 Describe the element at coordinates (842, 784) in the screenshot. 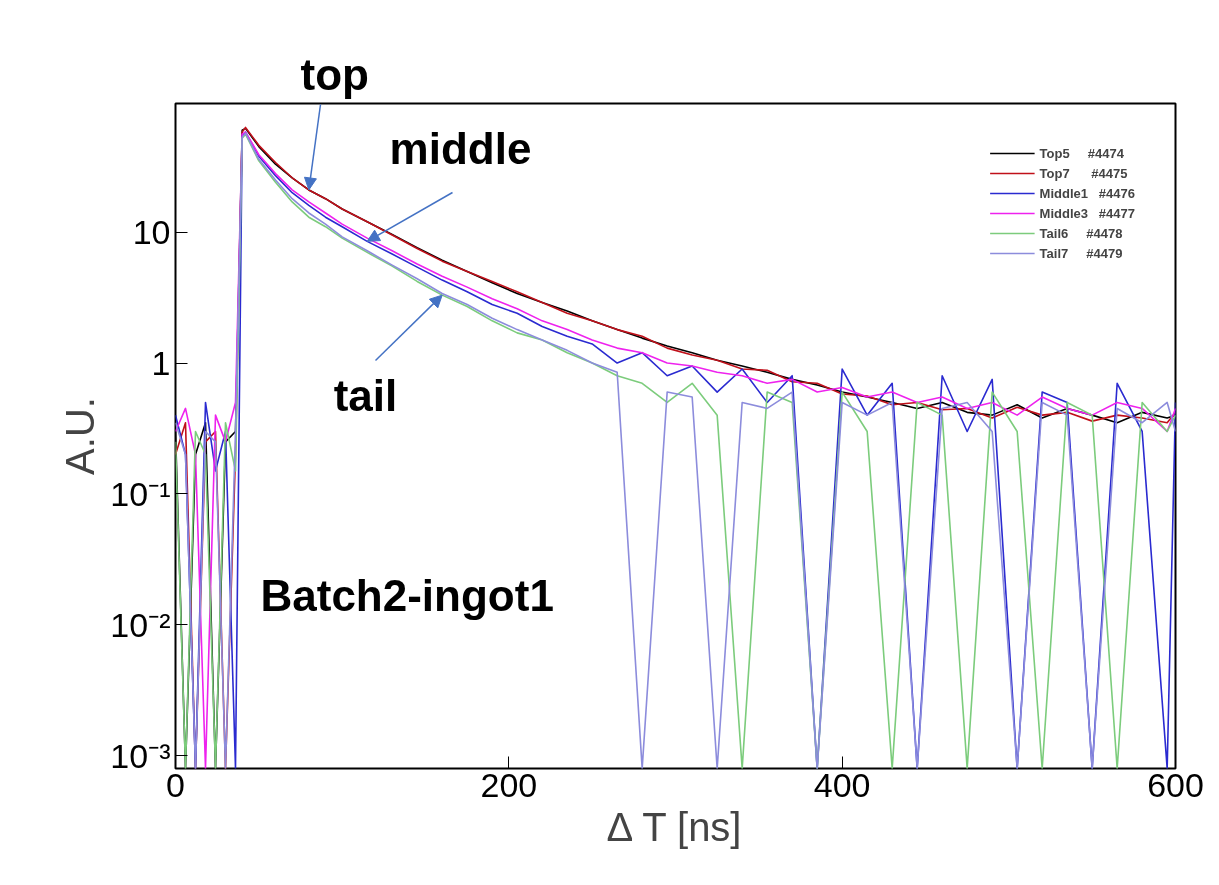

I see `x-tick-label: 400` at that location.